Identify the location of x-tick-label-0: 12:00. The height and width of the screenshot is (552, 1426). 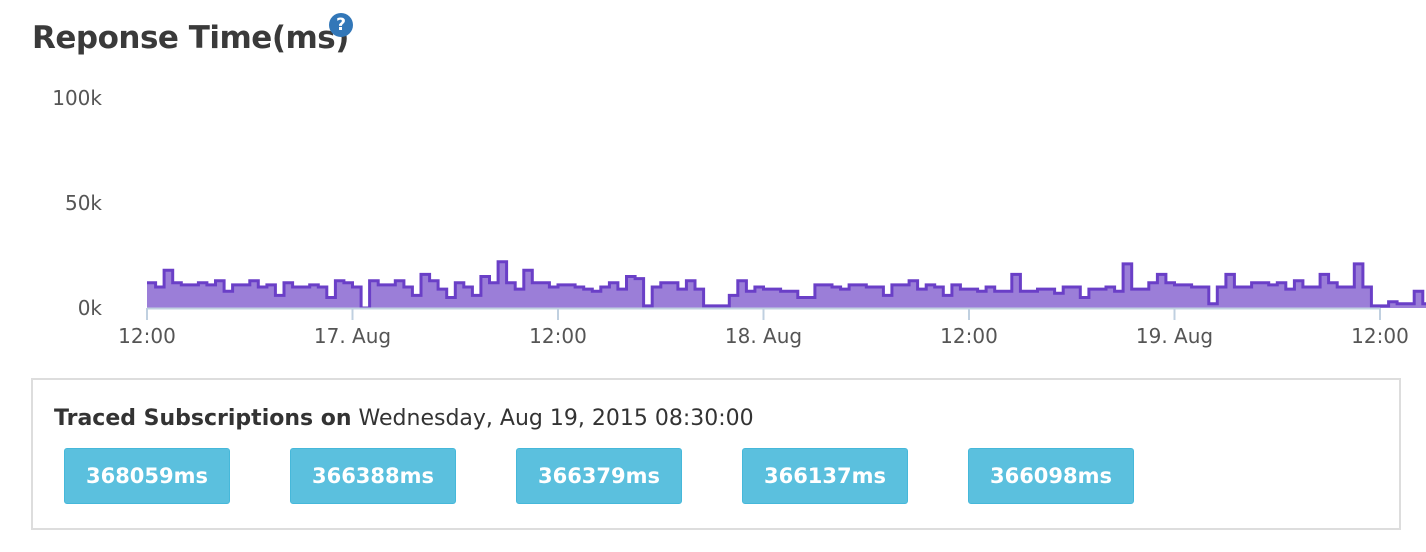
(147, 336).